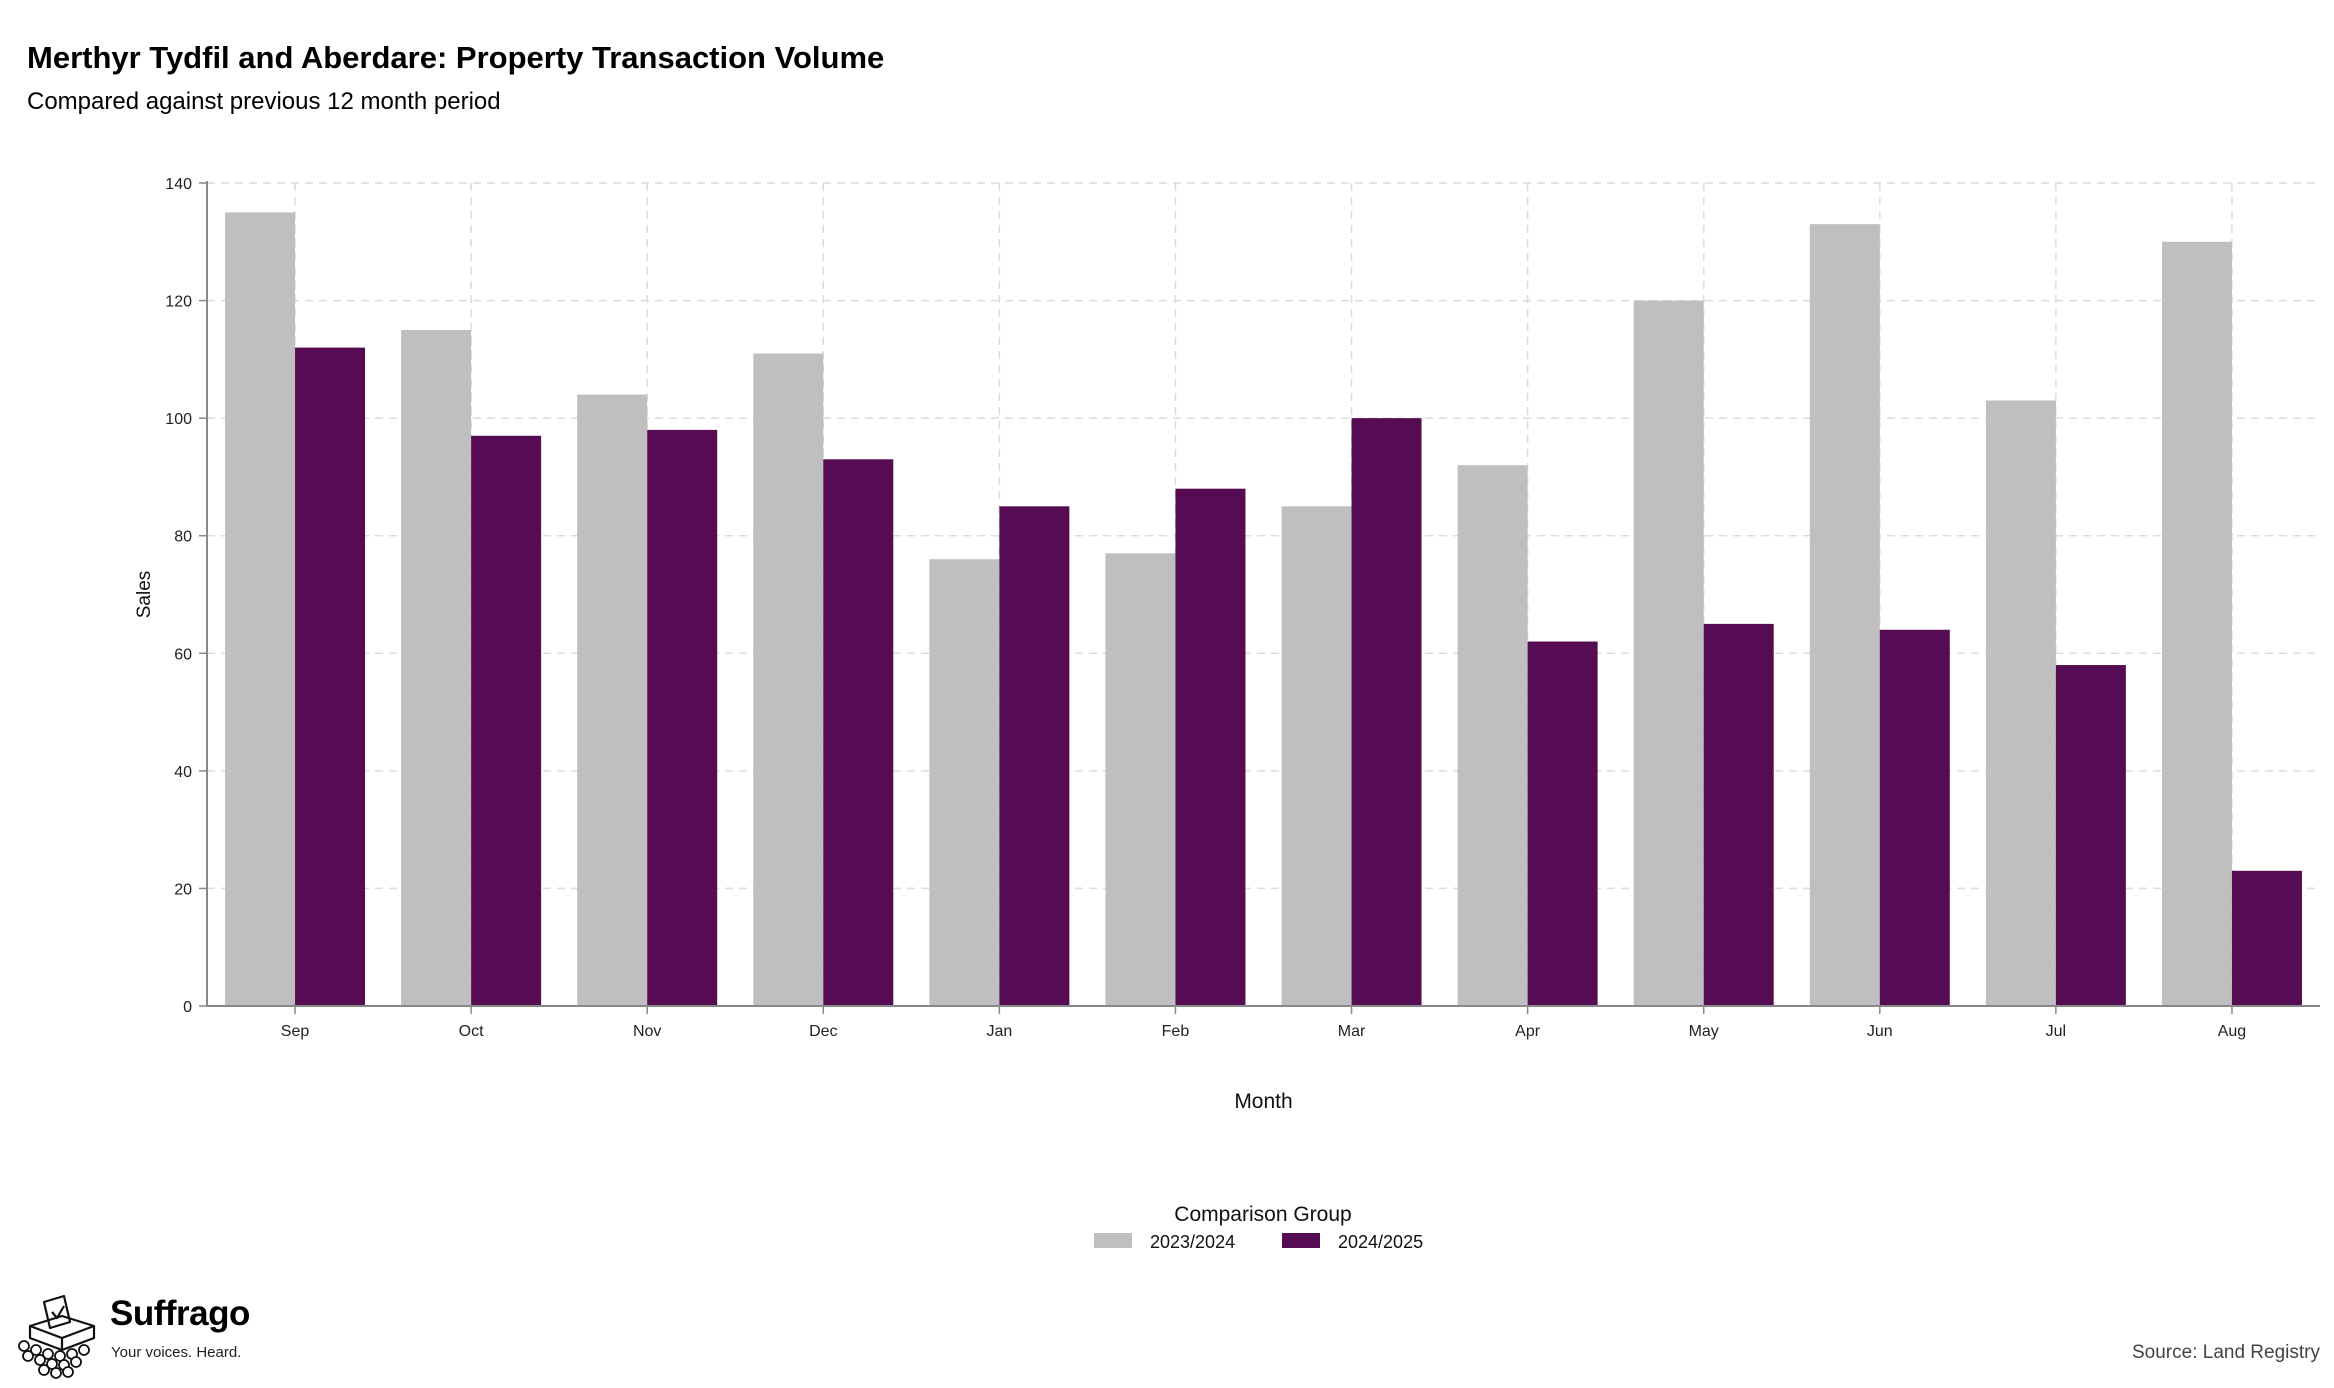  I want to click on y-tick-label: 0, so click(187, 1007).